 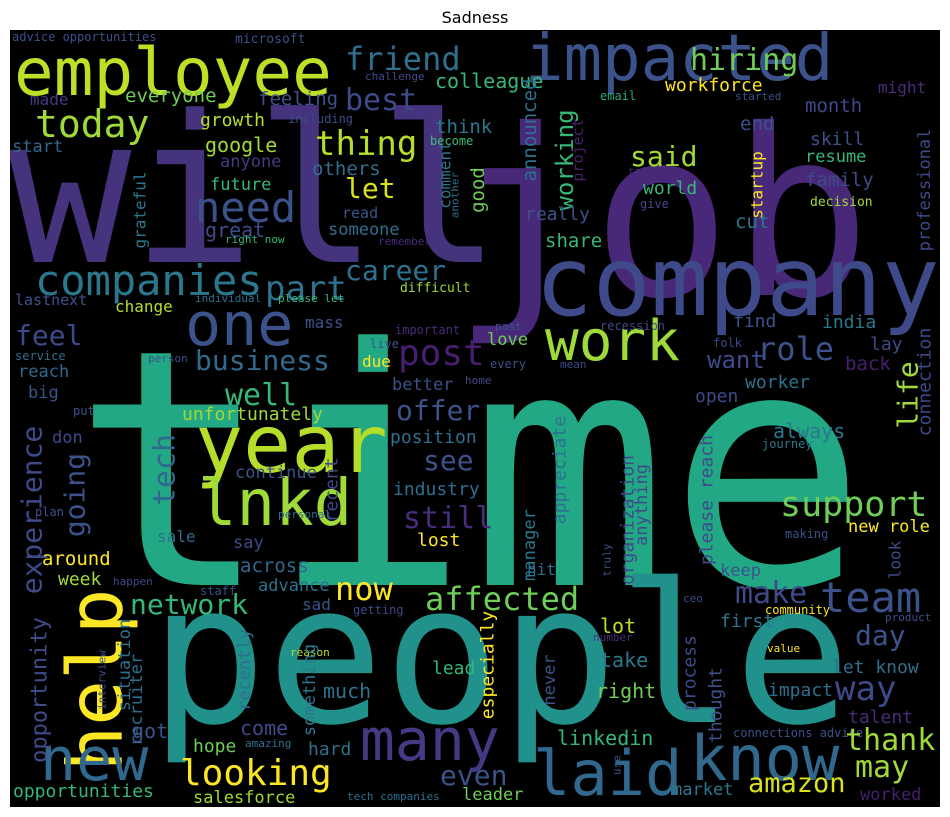 I want to click on word: another, so click(x=455, y=194).